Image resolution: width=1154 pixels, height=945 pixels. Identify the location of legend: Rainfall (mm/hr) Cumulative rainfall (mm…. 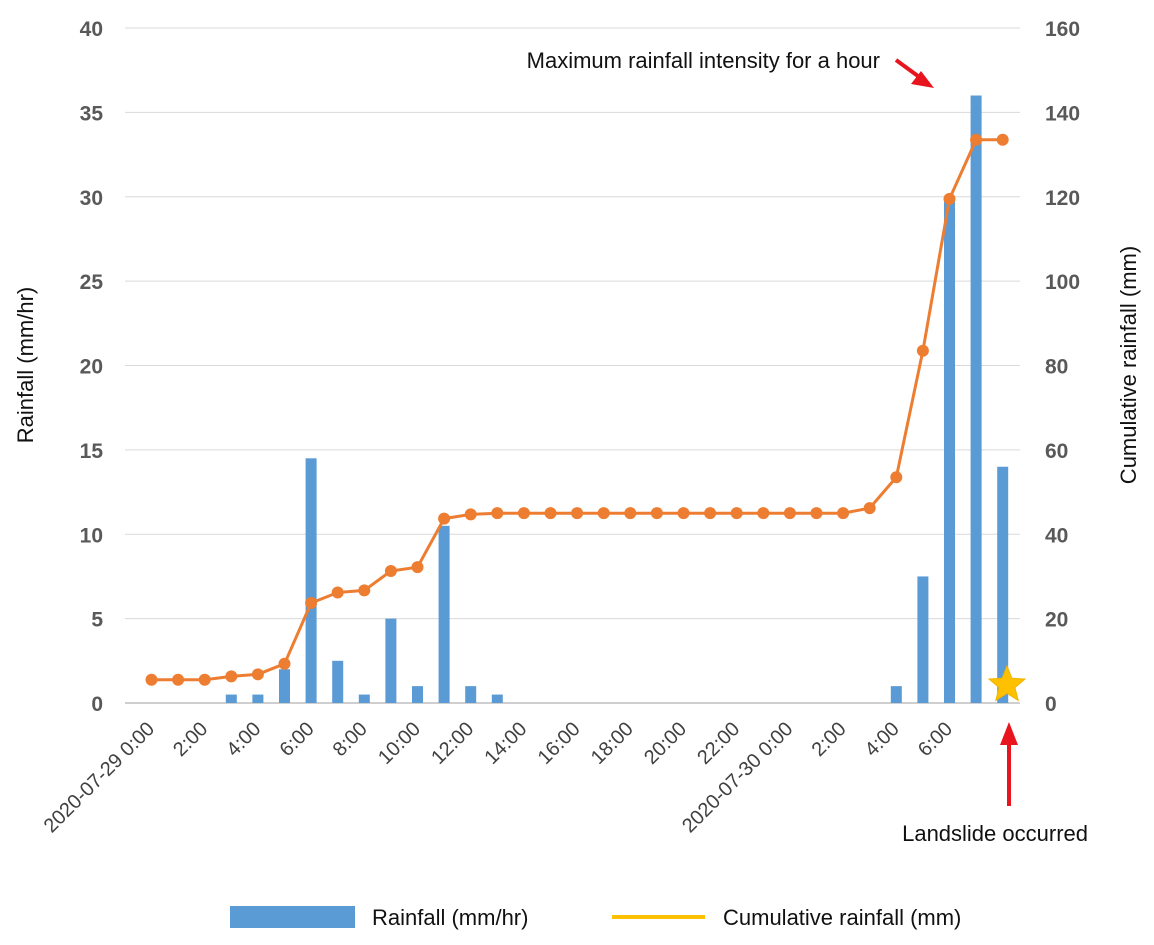
(595, 917).